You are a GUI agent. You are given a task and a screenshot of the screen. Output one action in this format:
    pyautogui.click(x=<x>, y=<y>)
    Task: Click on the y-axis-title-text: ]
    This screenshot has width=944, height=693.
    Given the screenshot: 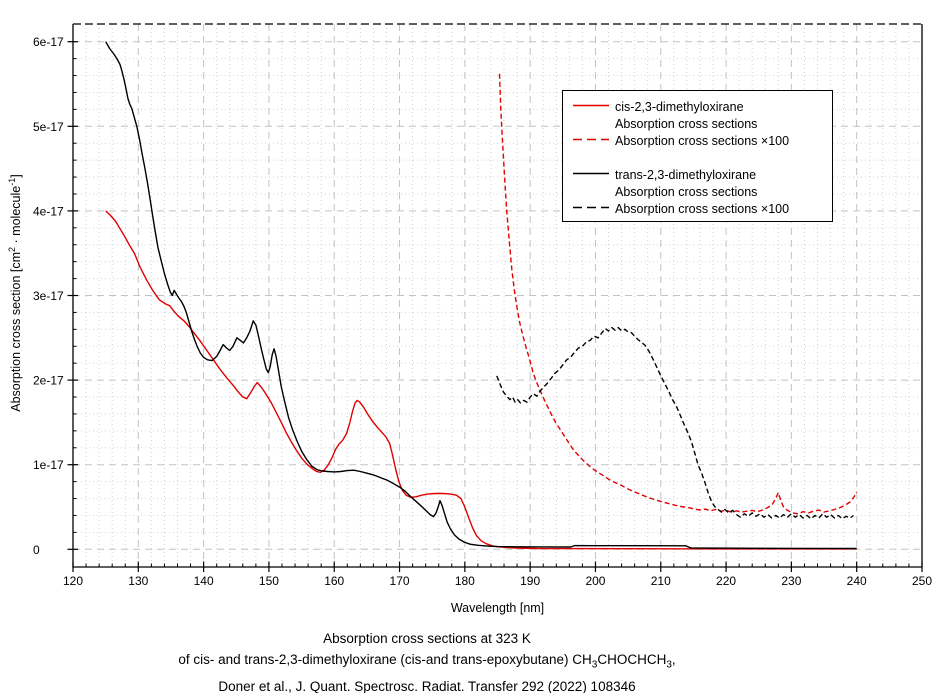 What is the action you would take?
    pyautogui.click(x=16, y=176)
    